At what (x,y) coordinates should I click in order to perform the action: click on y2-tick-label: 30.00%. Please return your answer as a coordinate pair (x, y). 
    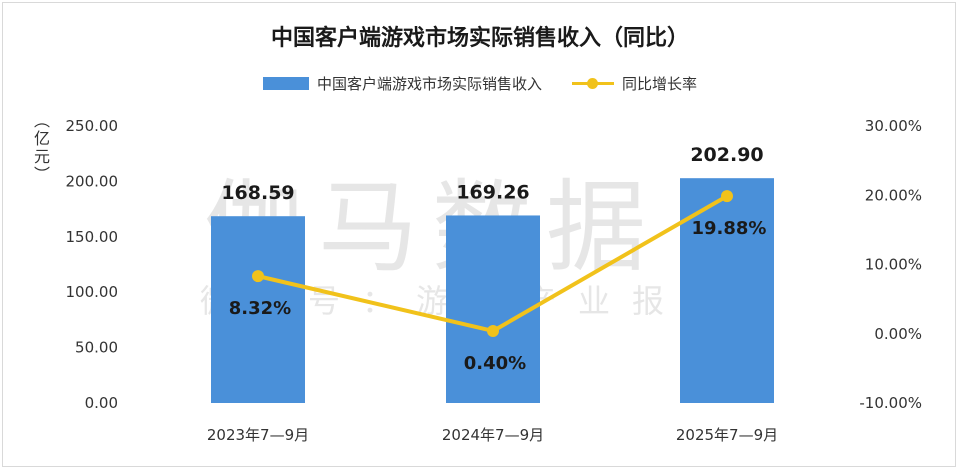
    Looking at the image, I should click on (893, 126).